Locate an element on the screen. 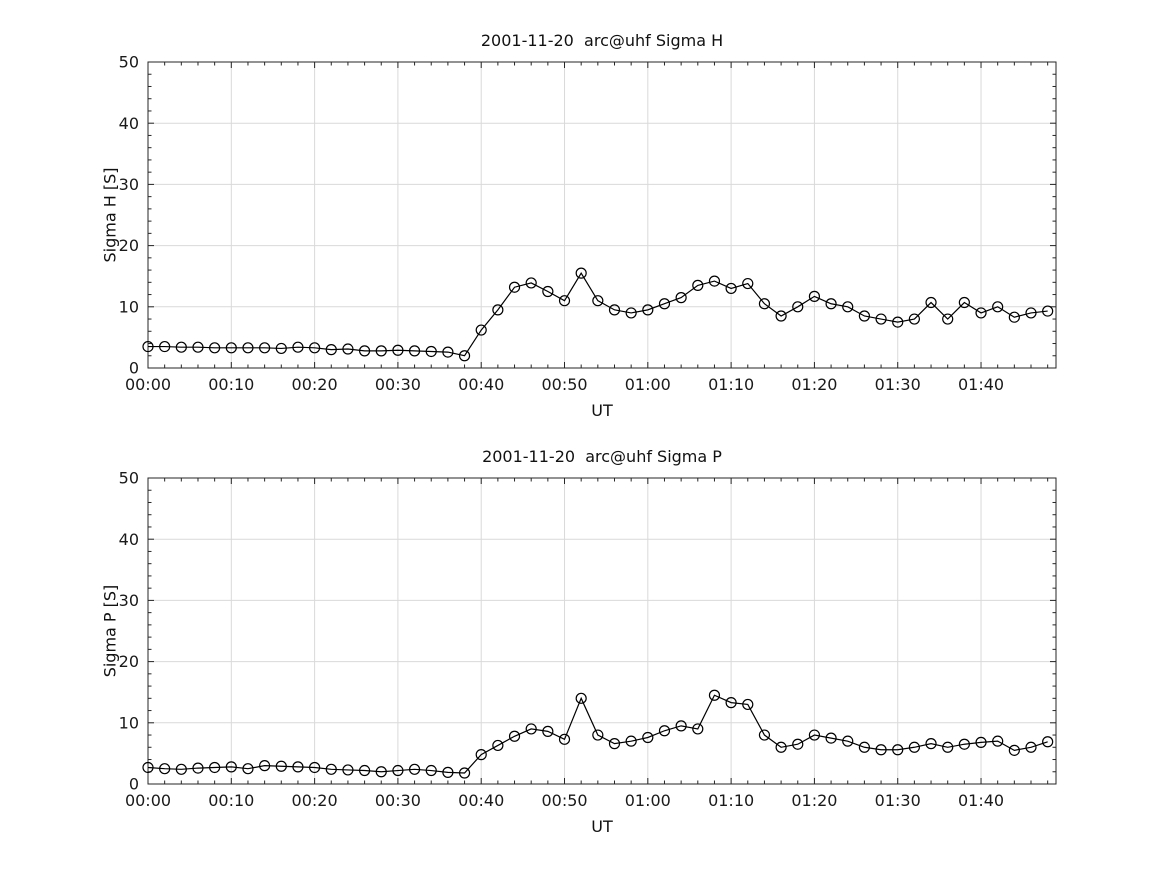  chart-title: 2001-11-20 arc@uhf Sigma H is located at coordinates (602, 40).